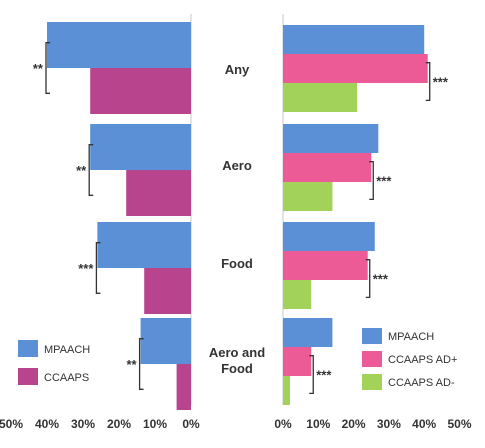 The width and height of the screenshot is (485, 448). I want to click on left-sig-label-3: **, so click(131, 364).